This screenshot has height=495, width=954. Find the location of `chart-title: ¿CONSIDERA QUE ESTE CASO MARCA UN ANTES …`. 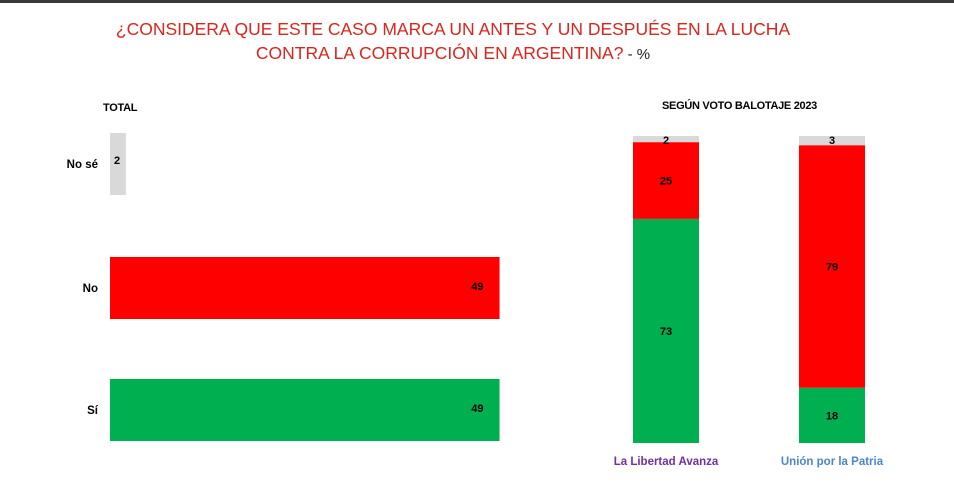

chart-title: ¿CONSIDERA QUE ESTE CASO MARCA UN ANTES … is located at coordinates (453, 42).